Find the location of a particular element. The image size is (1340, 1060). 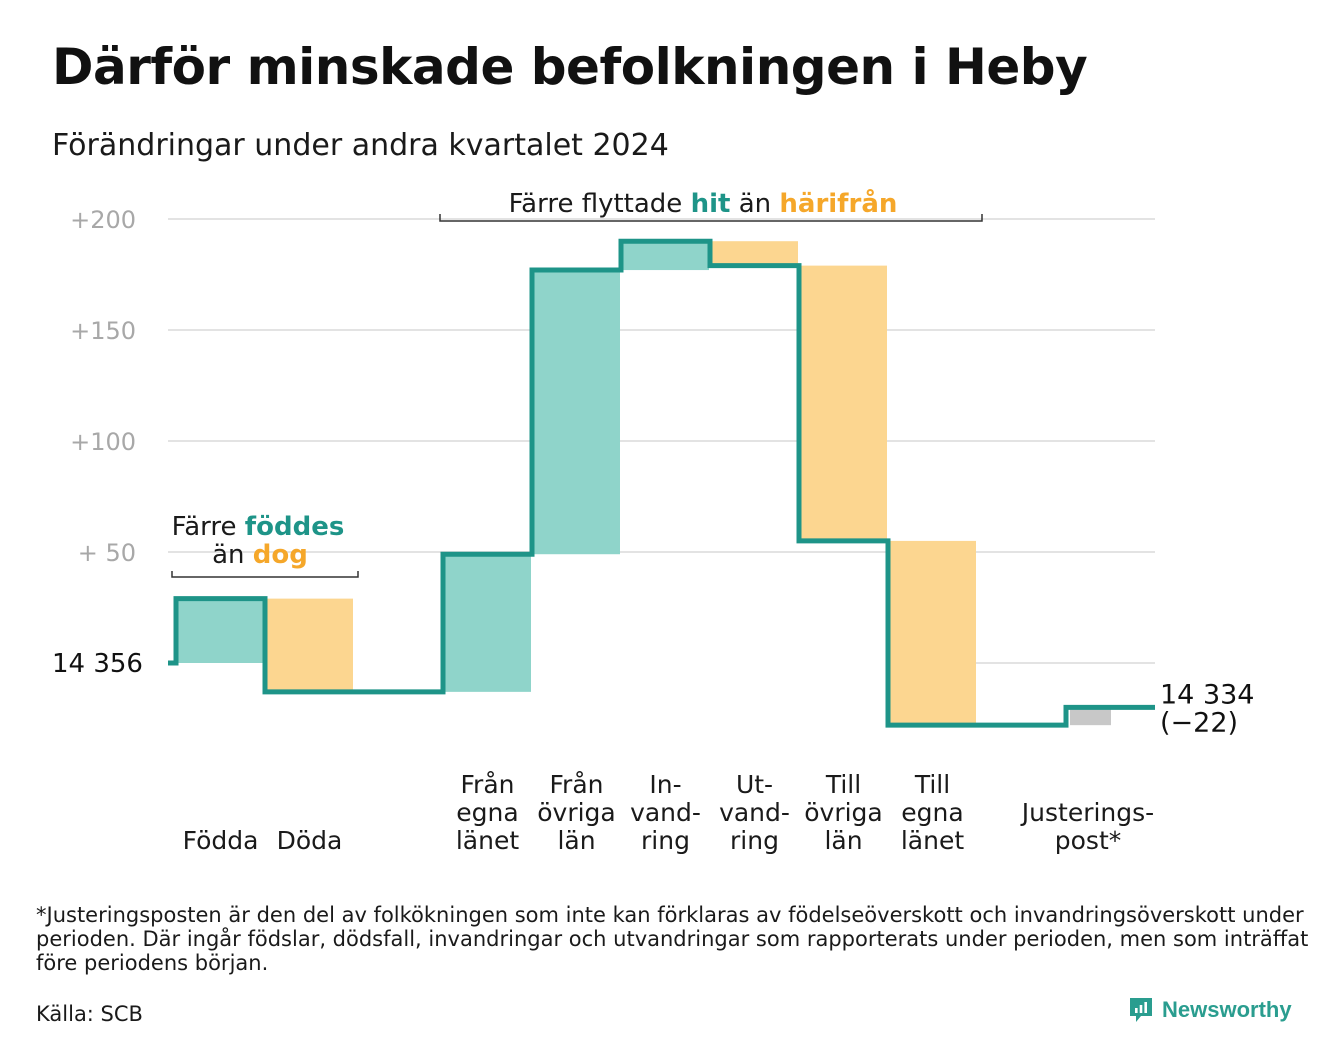

y-tick-label: +150 is located at coordinates (103, 331).